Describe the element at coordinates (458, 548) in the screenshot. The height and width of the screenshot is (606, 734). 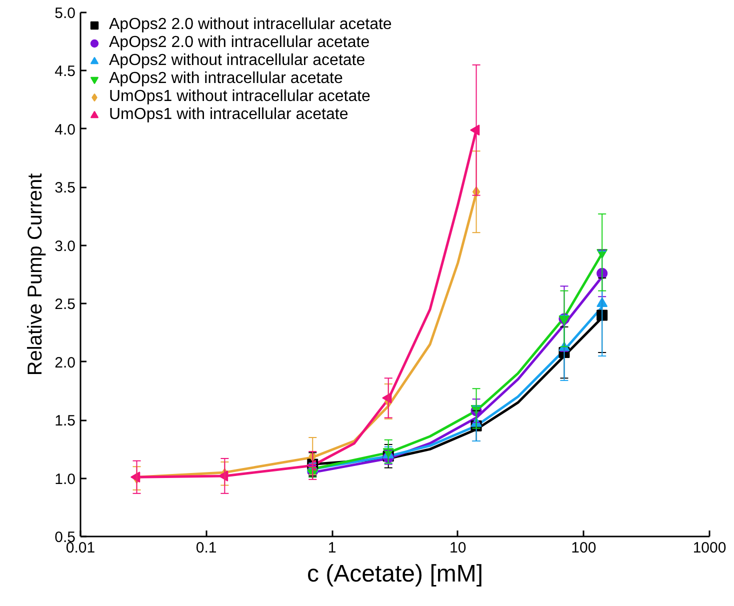
I see `x-tick-label: 10` at that location.